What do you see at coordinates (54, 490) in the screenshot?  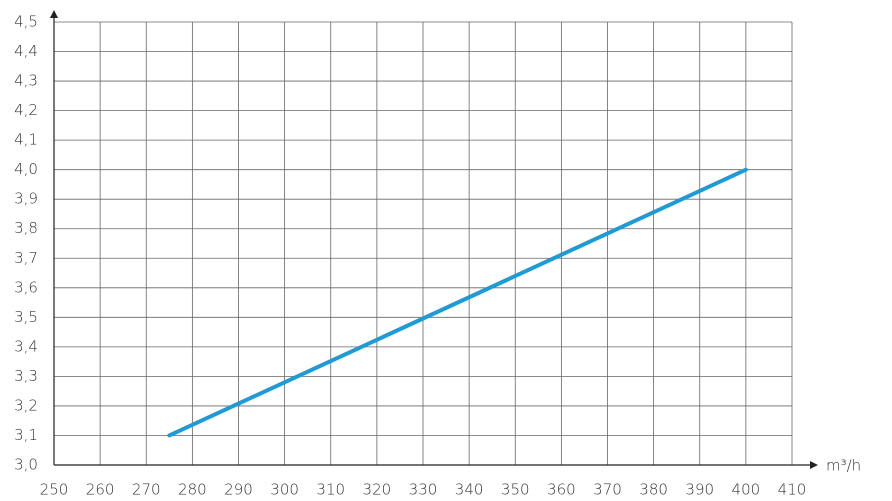 I see `x-tick-label: 250` at bounding box center [54, 490].